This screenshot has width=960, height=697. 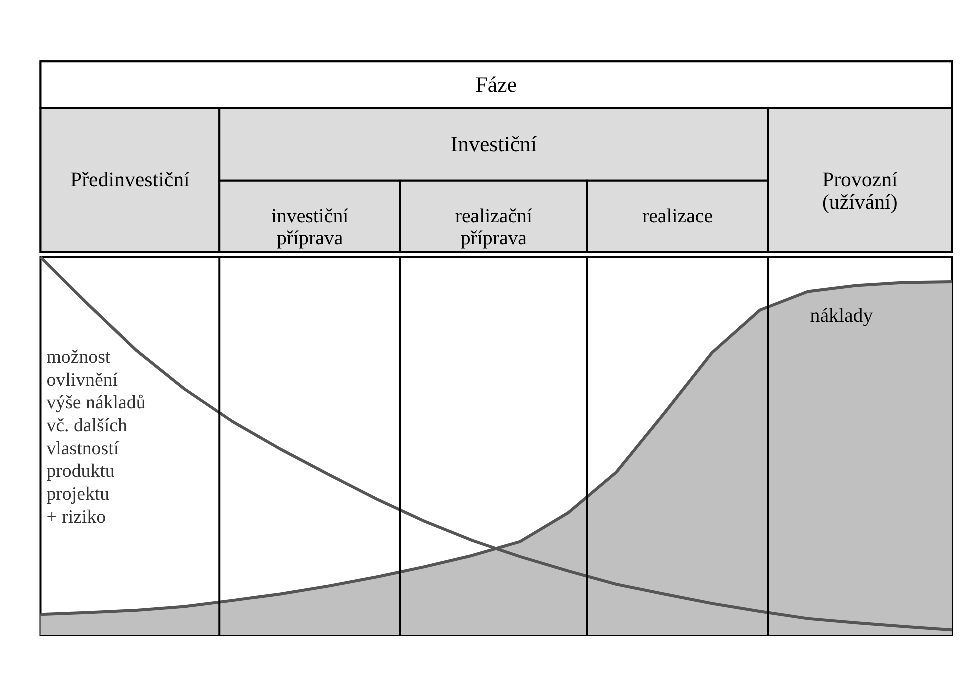 What do you see at coordinates (494, 228) in the screenshot?
I see `text: realizační příprava` at bounding box center [494, 228].